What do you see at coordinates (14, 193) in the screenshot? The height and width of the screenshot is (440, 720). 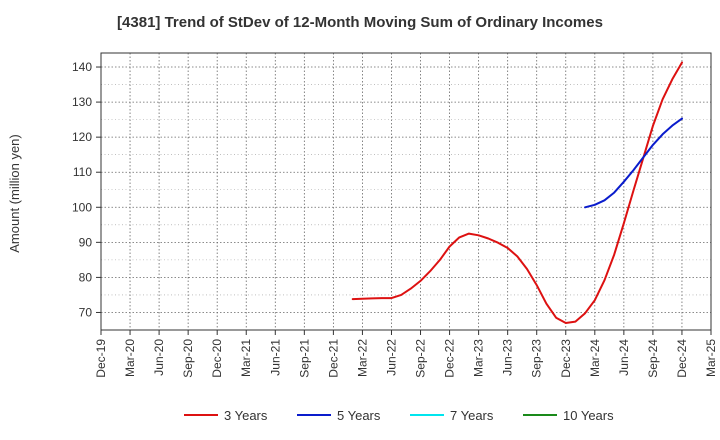 I see `y-axis-label: Amount (million yen)` at bounding box center [14, 193].